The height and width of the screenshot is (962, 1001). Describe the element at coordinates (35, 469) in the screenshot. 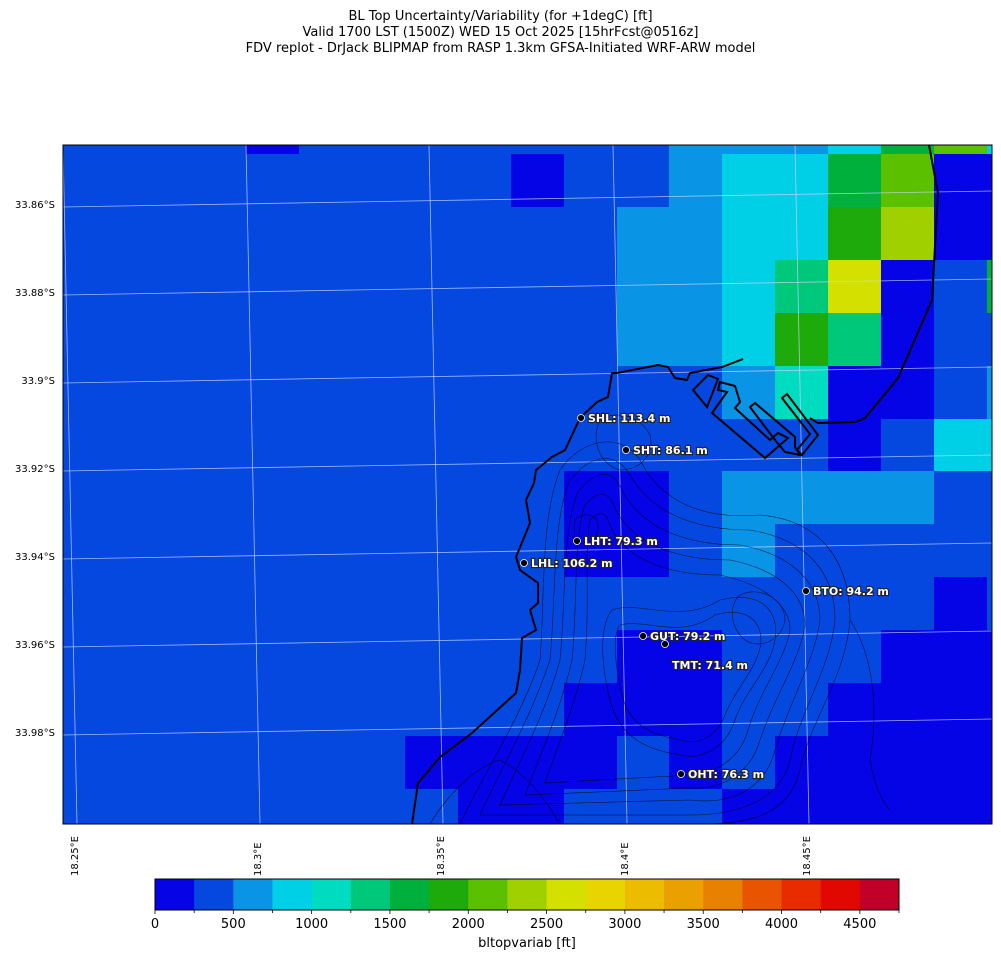

I see `latitude-tick-label: 33.92°S` at that location.